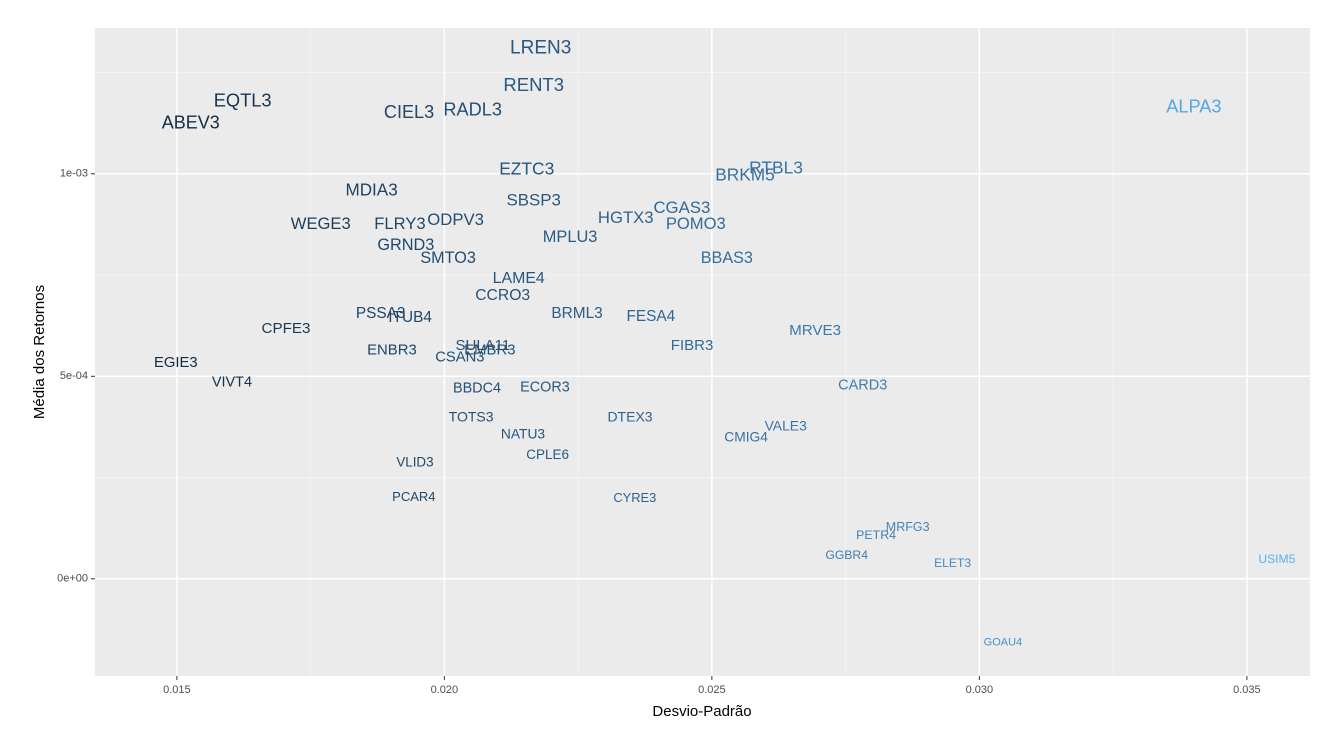  Describe the element at coordinates (477, 389) in the screenshot. I see `point-label: BBDC4` at that location.